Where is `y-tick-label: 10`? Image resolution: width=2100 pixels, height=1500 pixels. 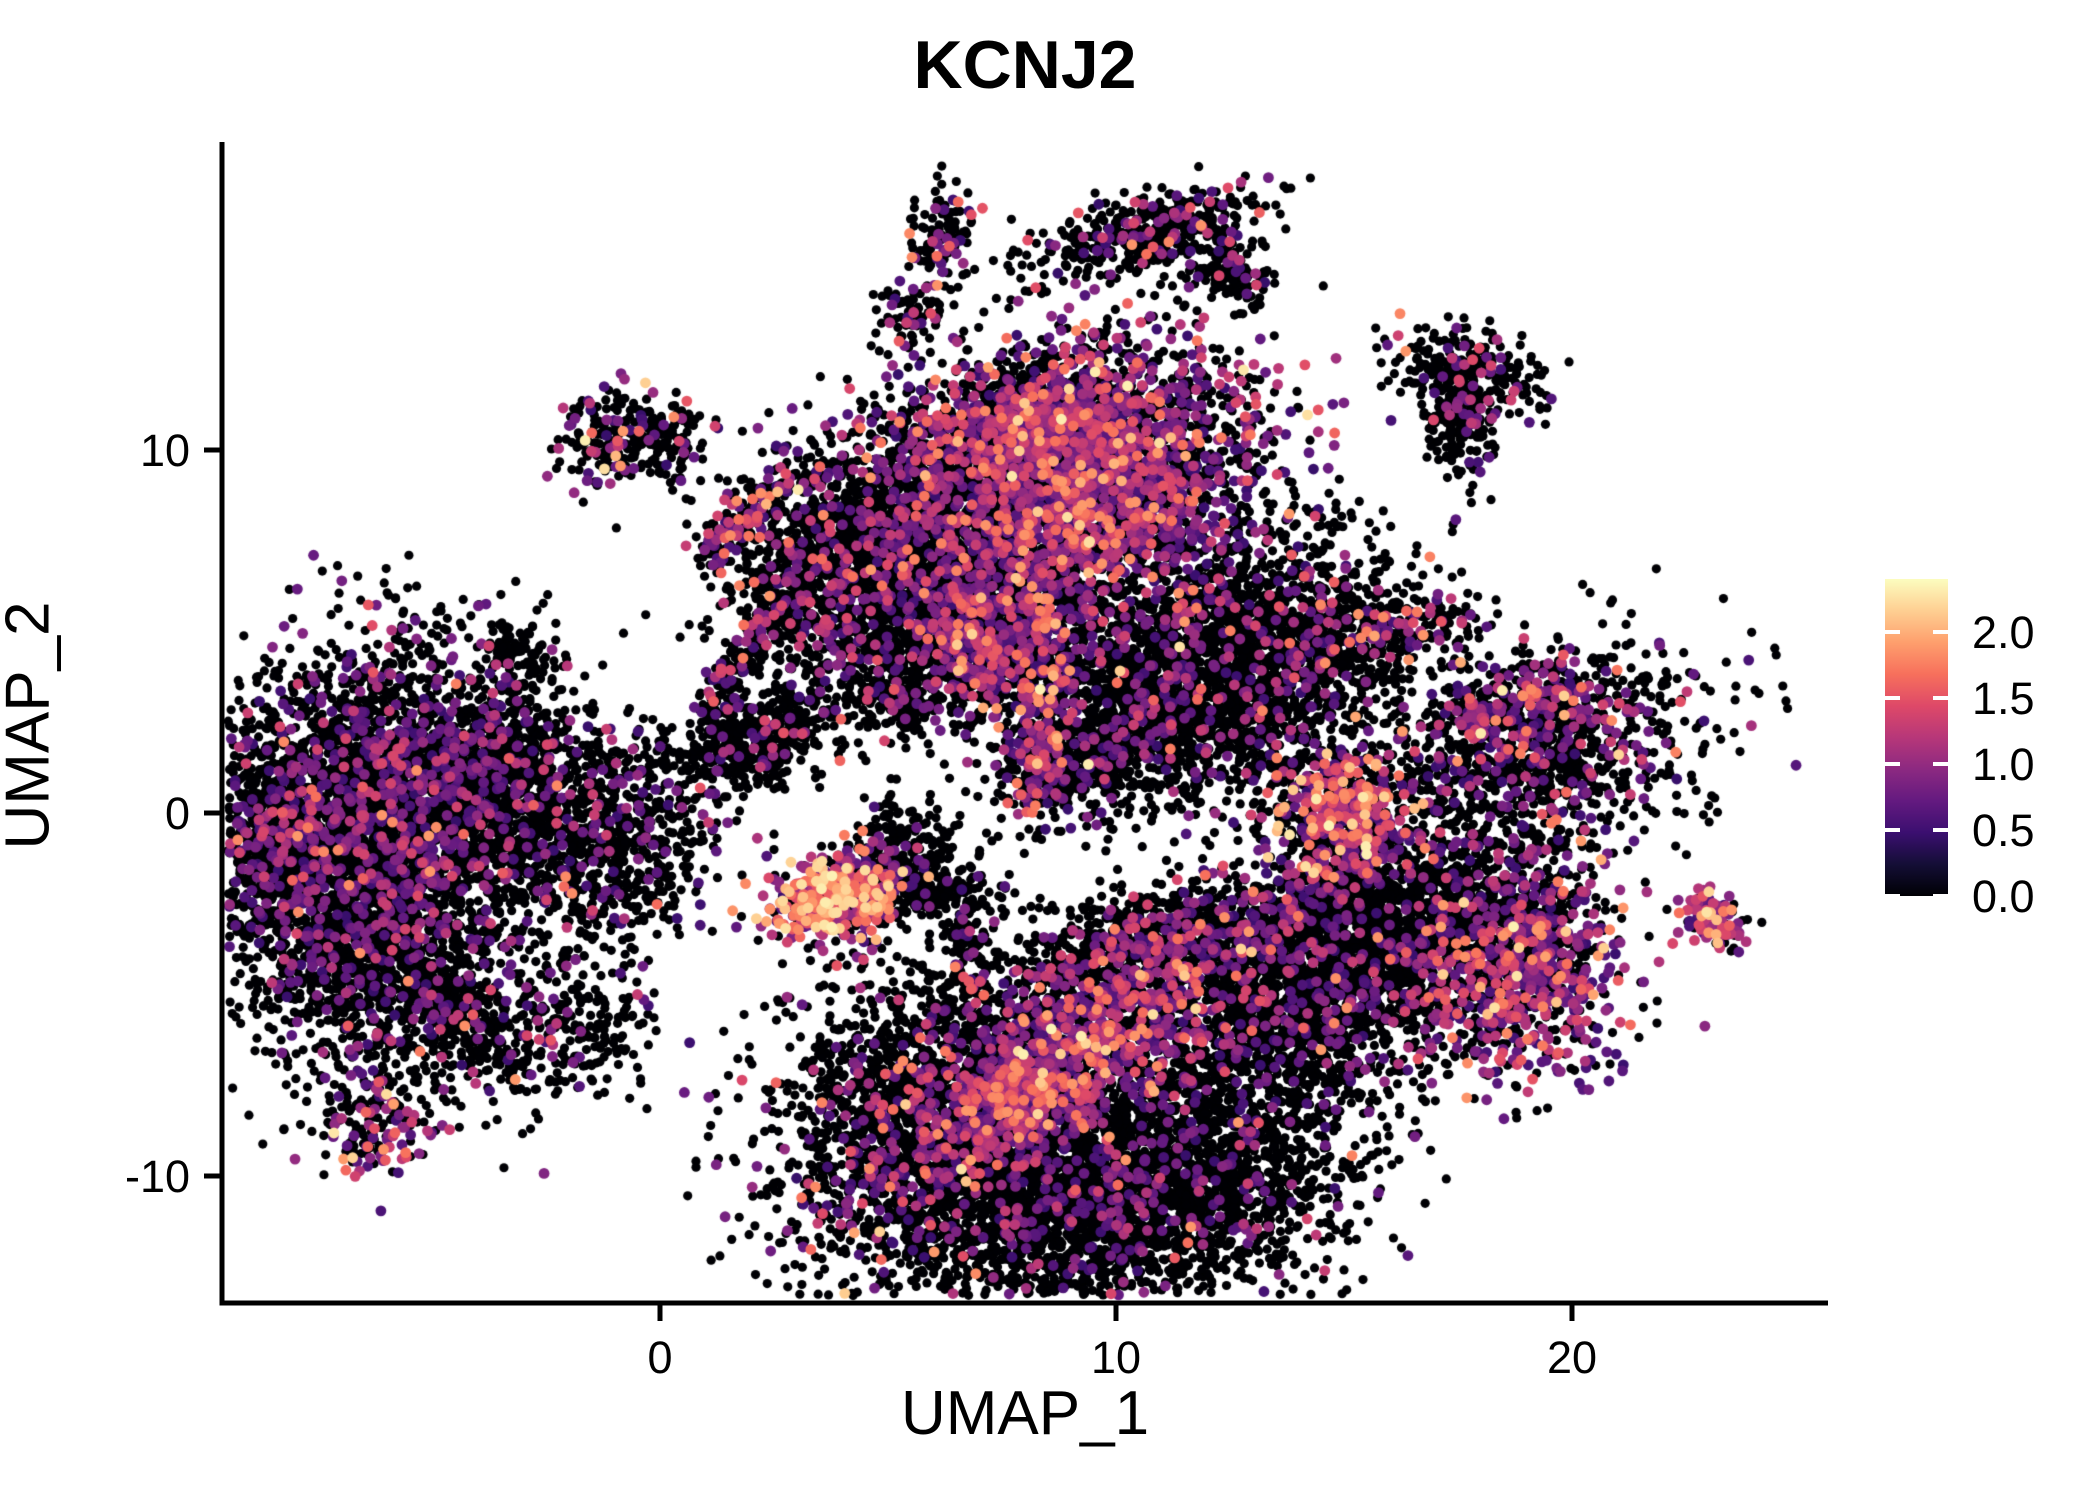
y-tick-label: 10 is located at coordinates (164, 450).